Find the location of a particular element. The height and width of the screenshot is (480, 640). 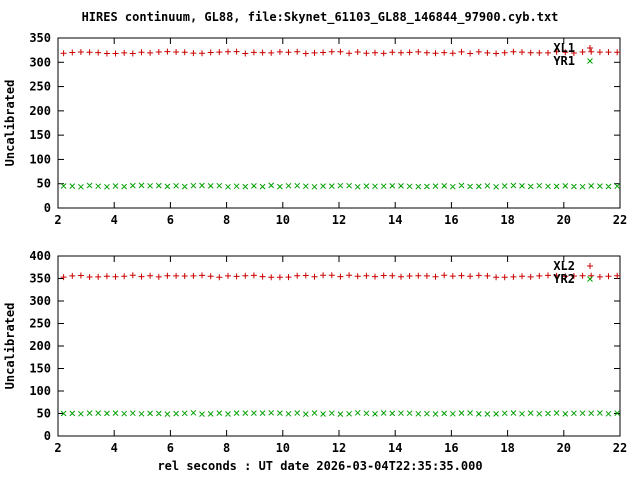

series-XL1 is located at coordinates (340, 52).